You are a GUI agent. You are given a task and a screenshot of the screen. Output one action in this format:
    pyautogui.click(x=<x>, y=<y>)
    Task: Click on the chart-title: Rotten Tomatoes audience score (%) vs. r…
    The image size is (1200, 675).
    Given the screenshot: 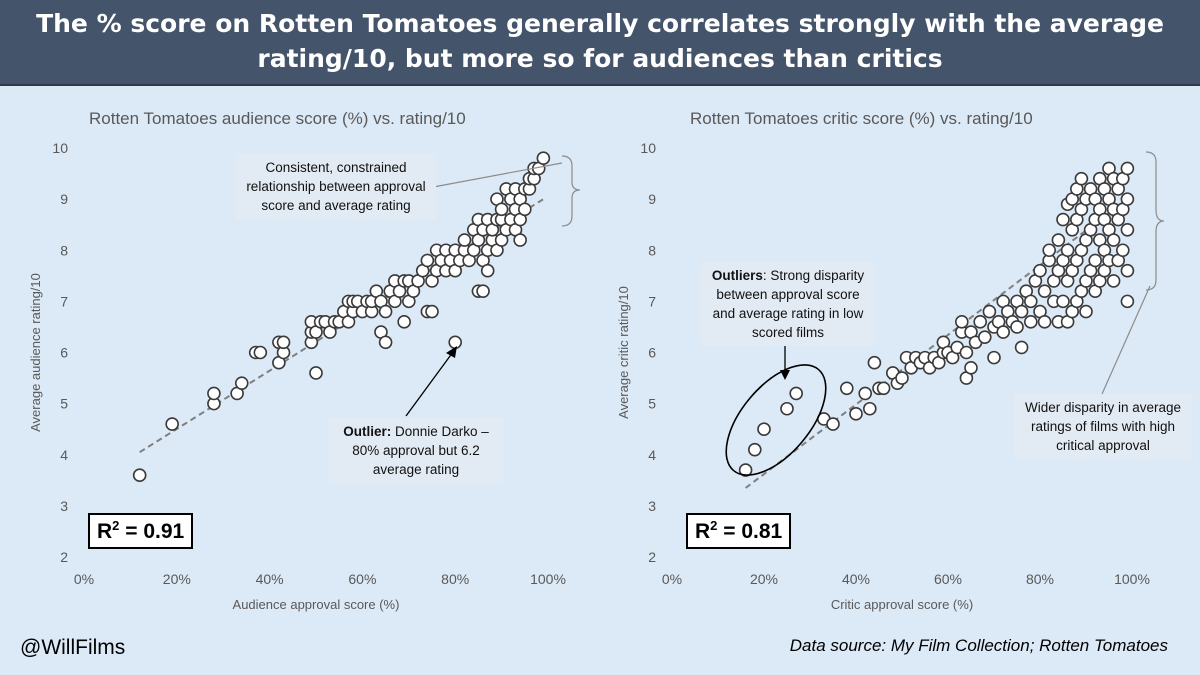 What is the action you would take?
    pyautogui.click(x=277, y=118)
    